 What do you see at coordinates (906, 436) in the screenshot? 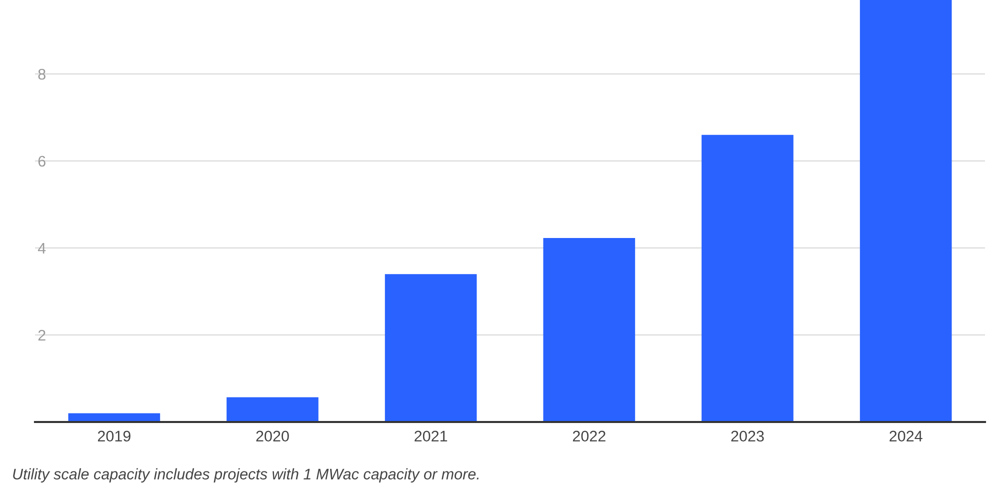
I see `x-tick-label: 2024` at bounding box center [906, 436].